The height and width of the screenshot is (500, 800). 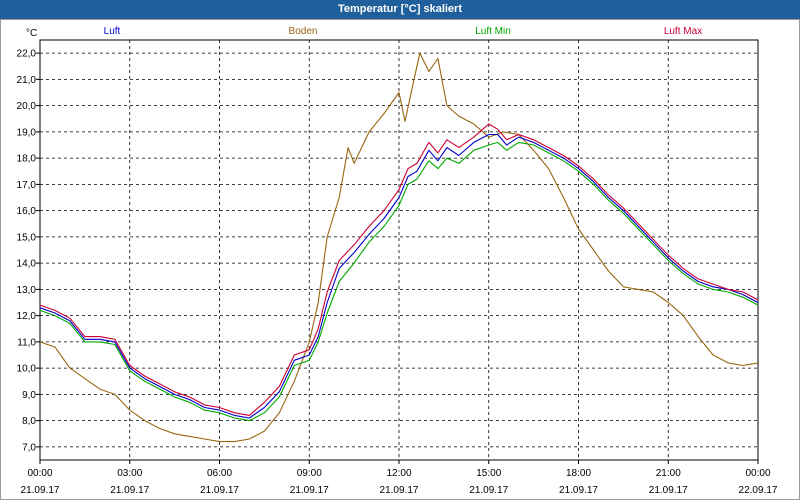 What do you see at coordinates (493, 31) in the screenshot?
I see `legend-entry-luft-min: Luft Min` at bounding box center [493, 31].